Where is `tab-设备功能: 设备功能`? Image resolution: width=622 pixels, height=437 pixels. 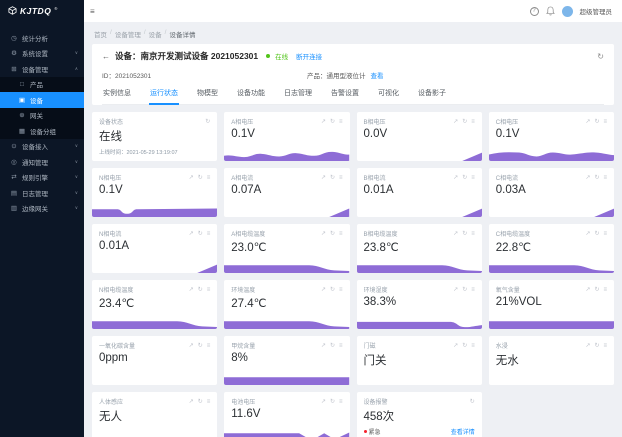
tab-设备功能: 设备功能 is located at coordinates (251, 93).